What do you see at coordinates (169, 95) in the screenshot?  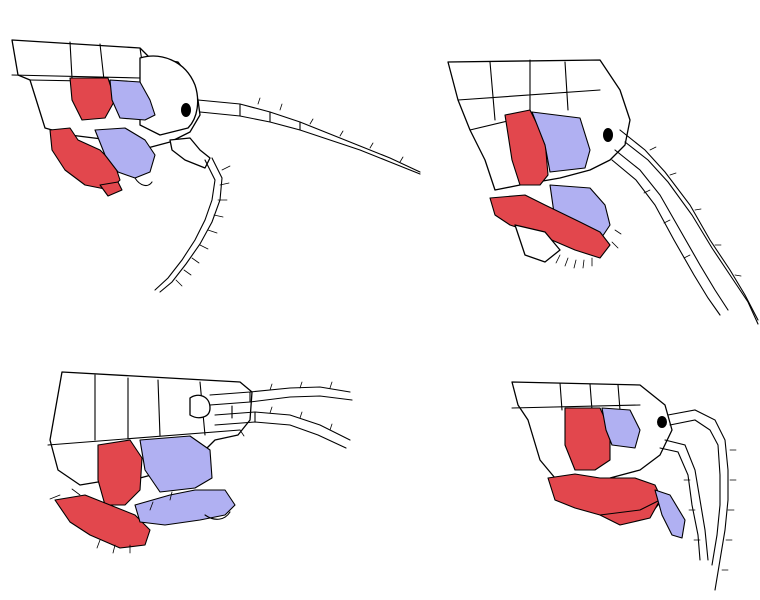 I see `head` at bounding box center [169, 95].